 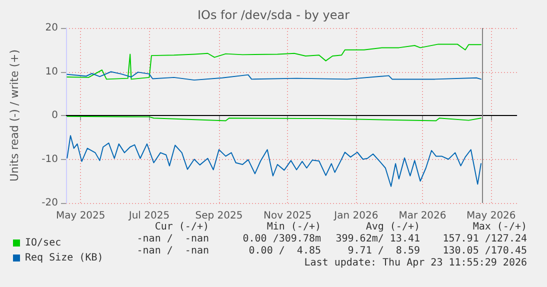 What do you see at coordinates (282, 239) in the screenshot?
I see `text: 0.00 /309.78m` at bounding box center [282, 239].